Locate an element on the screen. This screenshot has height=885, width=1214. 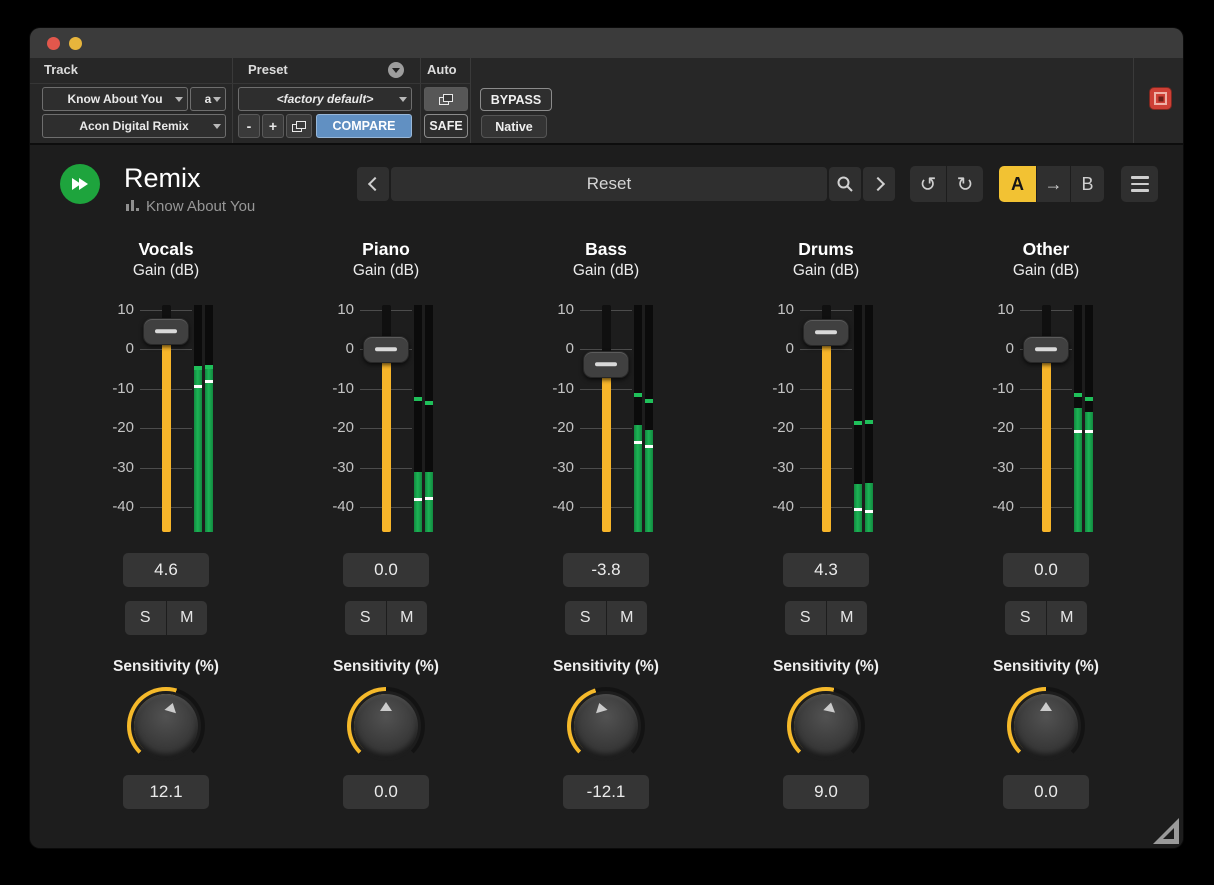
sensitivity-value-field: -12.1 is located at coordinates (606, 792).